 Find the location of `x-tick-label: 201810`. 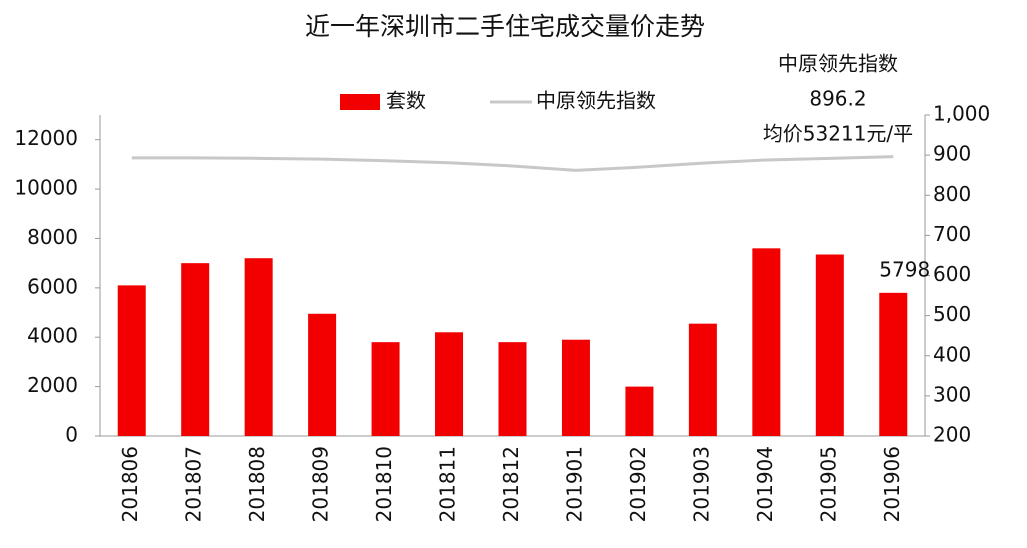

x-tick-label: 201810 is located at coordinates (384, 484).